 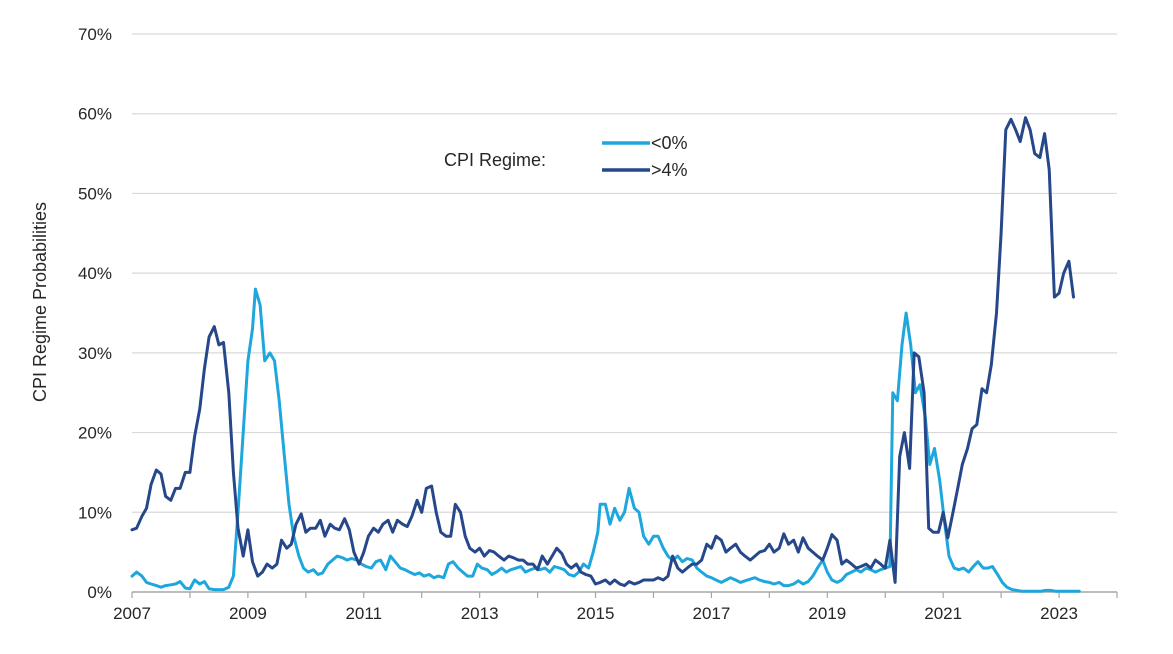 I want to click on x-tick-label: 2007, so click(x=132, y=613).